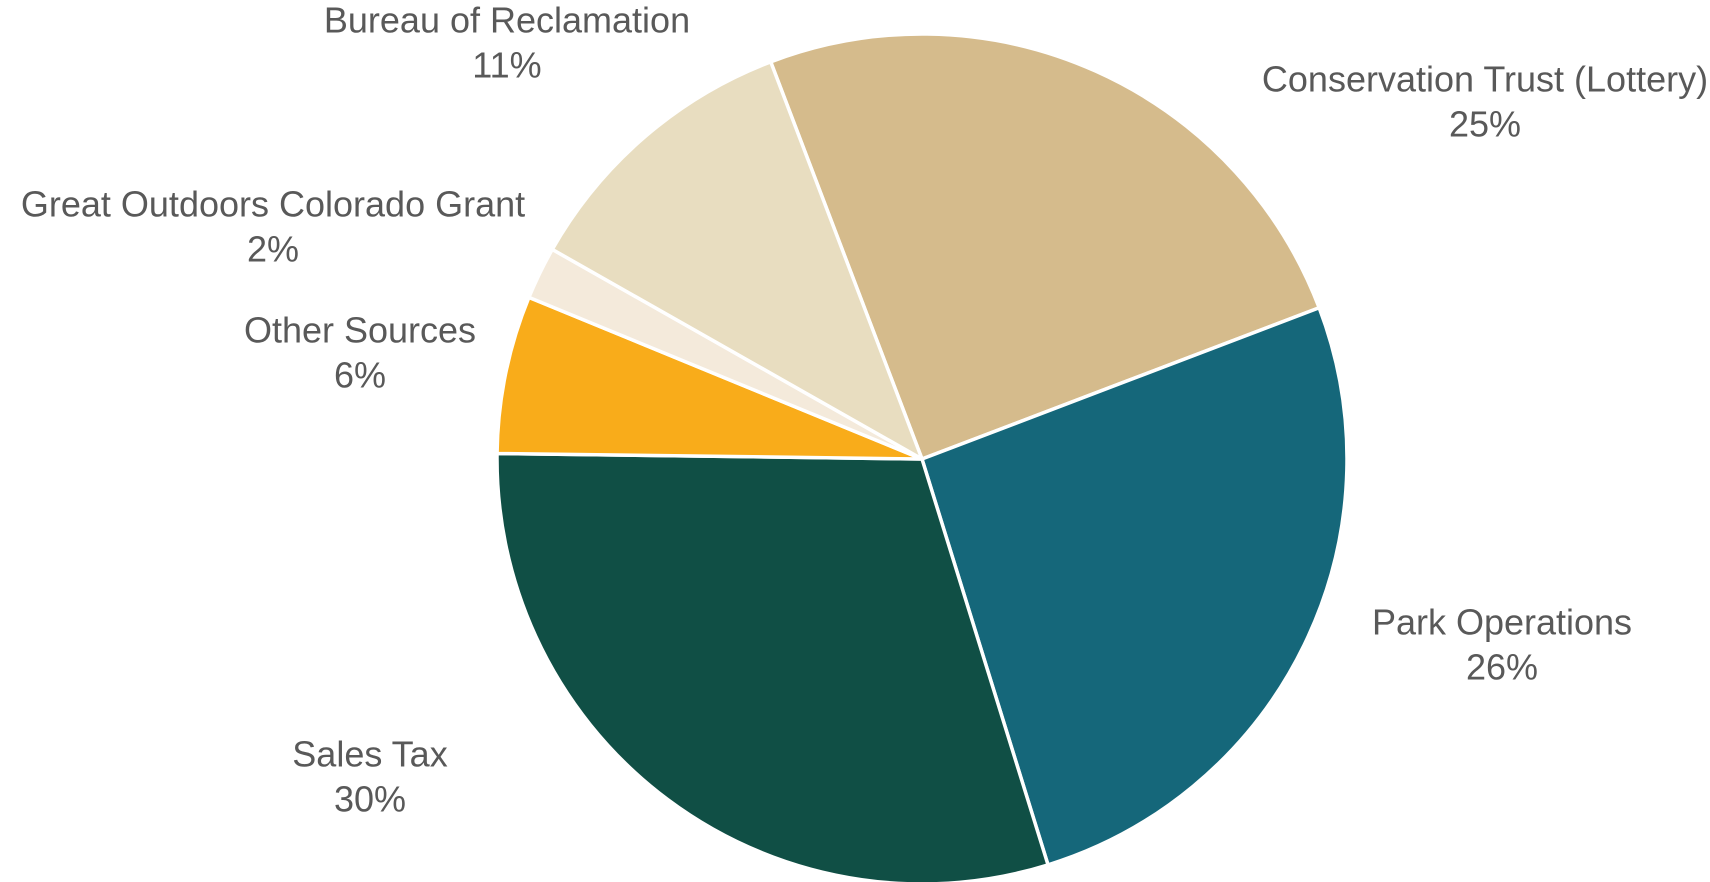 This screenshot has height=882, width=1710. Describe the element at coordinates (507, 20) in the screenshot. I see `slice-label: Bureau of Reclamation` at that location.